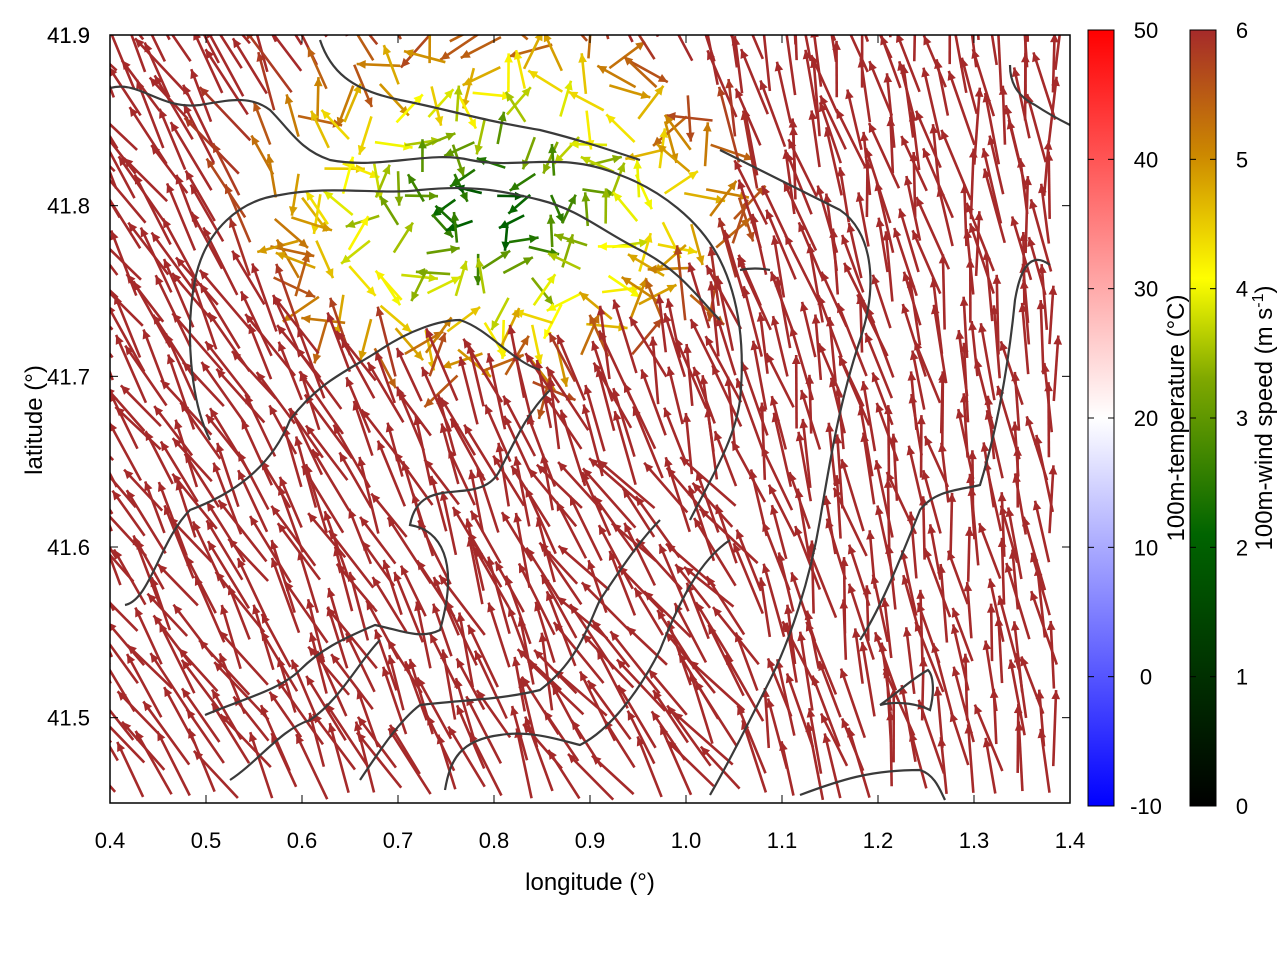 The image size is (1280, 960). I want to click on colorbar-tick-label: 3, so click(1242, 418).